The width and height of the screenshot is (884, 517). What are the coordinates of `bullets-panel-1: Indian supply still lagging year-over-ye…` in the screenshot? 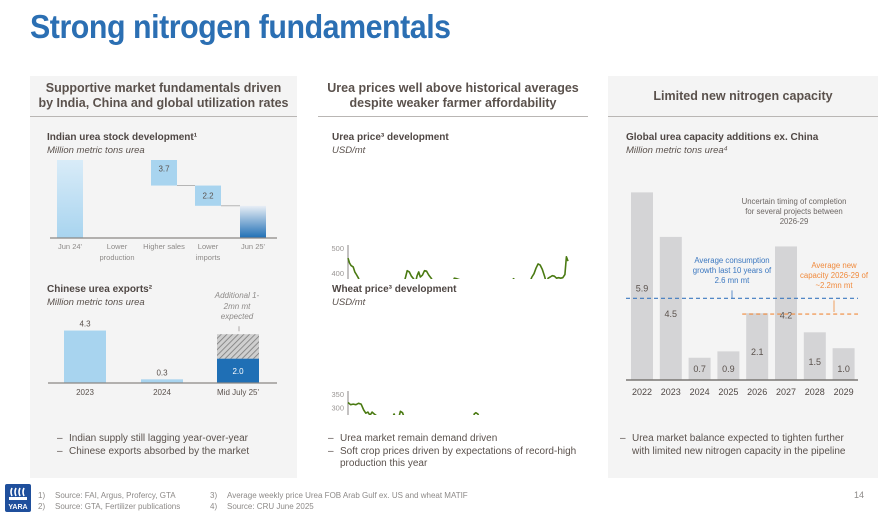 It's located at (174, 445).